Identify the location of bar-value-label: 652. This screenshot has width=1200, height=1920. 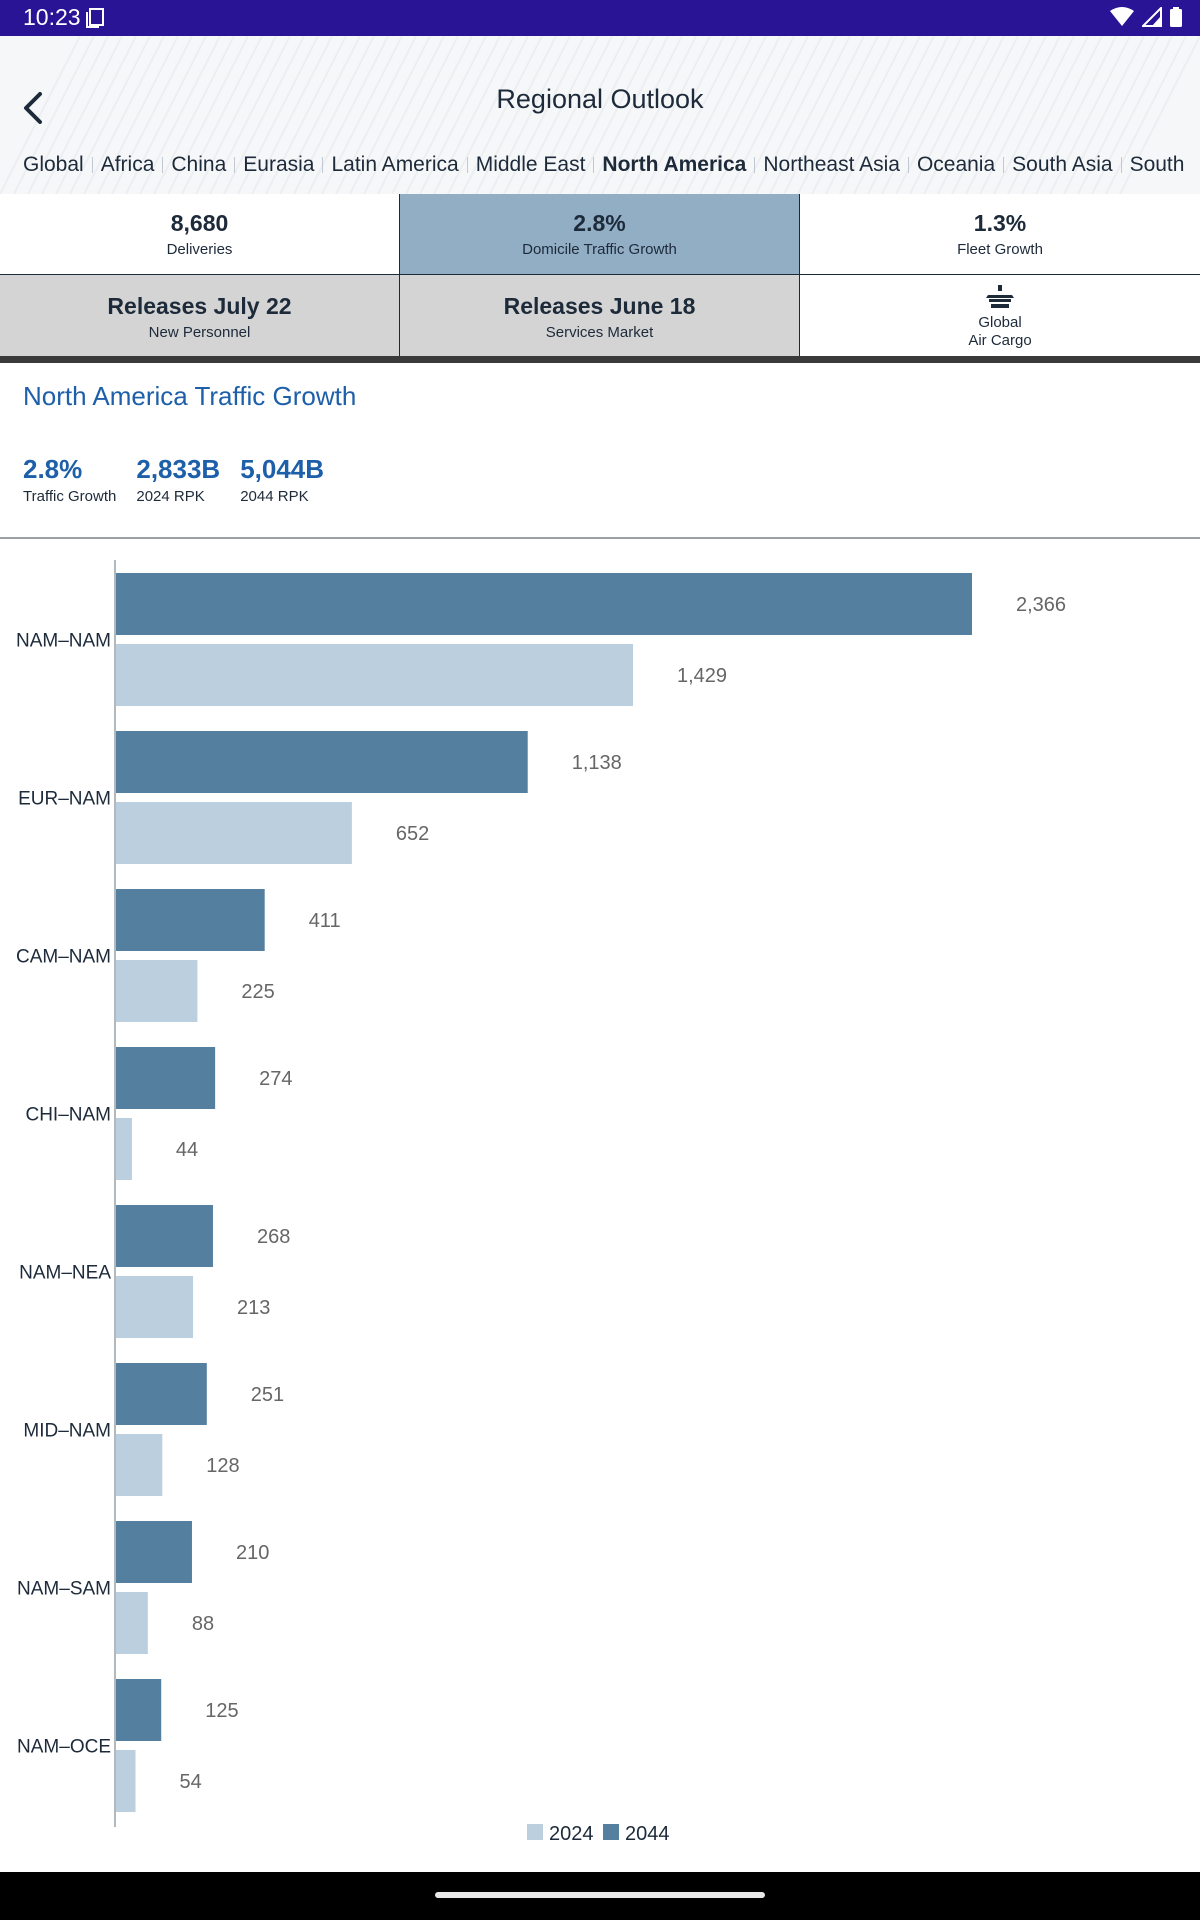
(412, 834).